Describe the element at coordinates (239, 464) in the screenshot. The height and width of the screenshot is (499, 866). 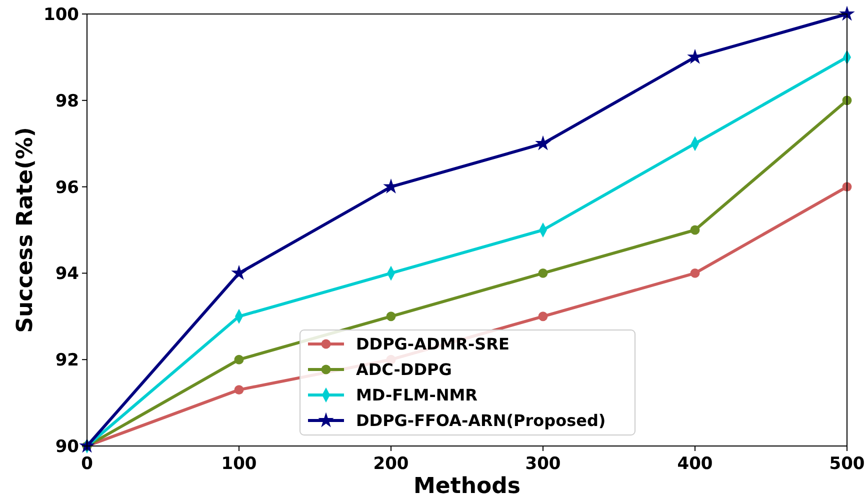
I see `x-tick-label: 100` at that location.